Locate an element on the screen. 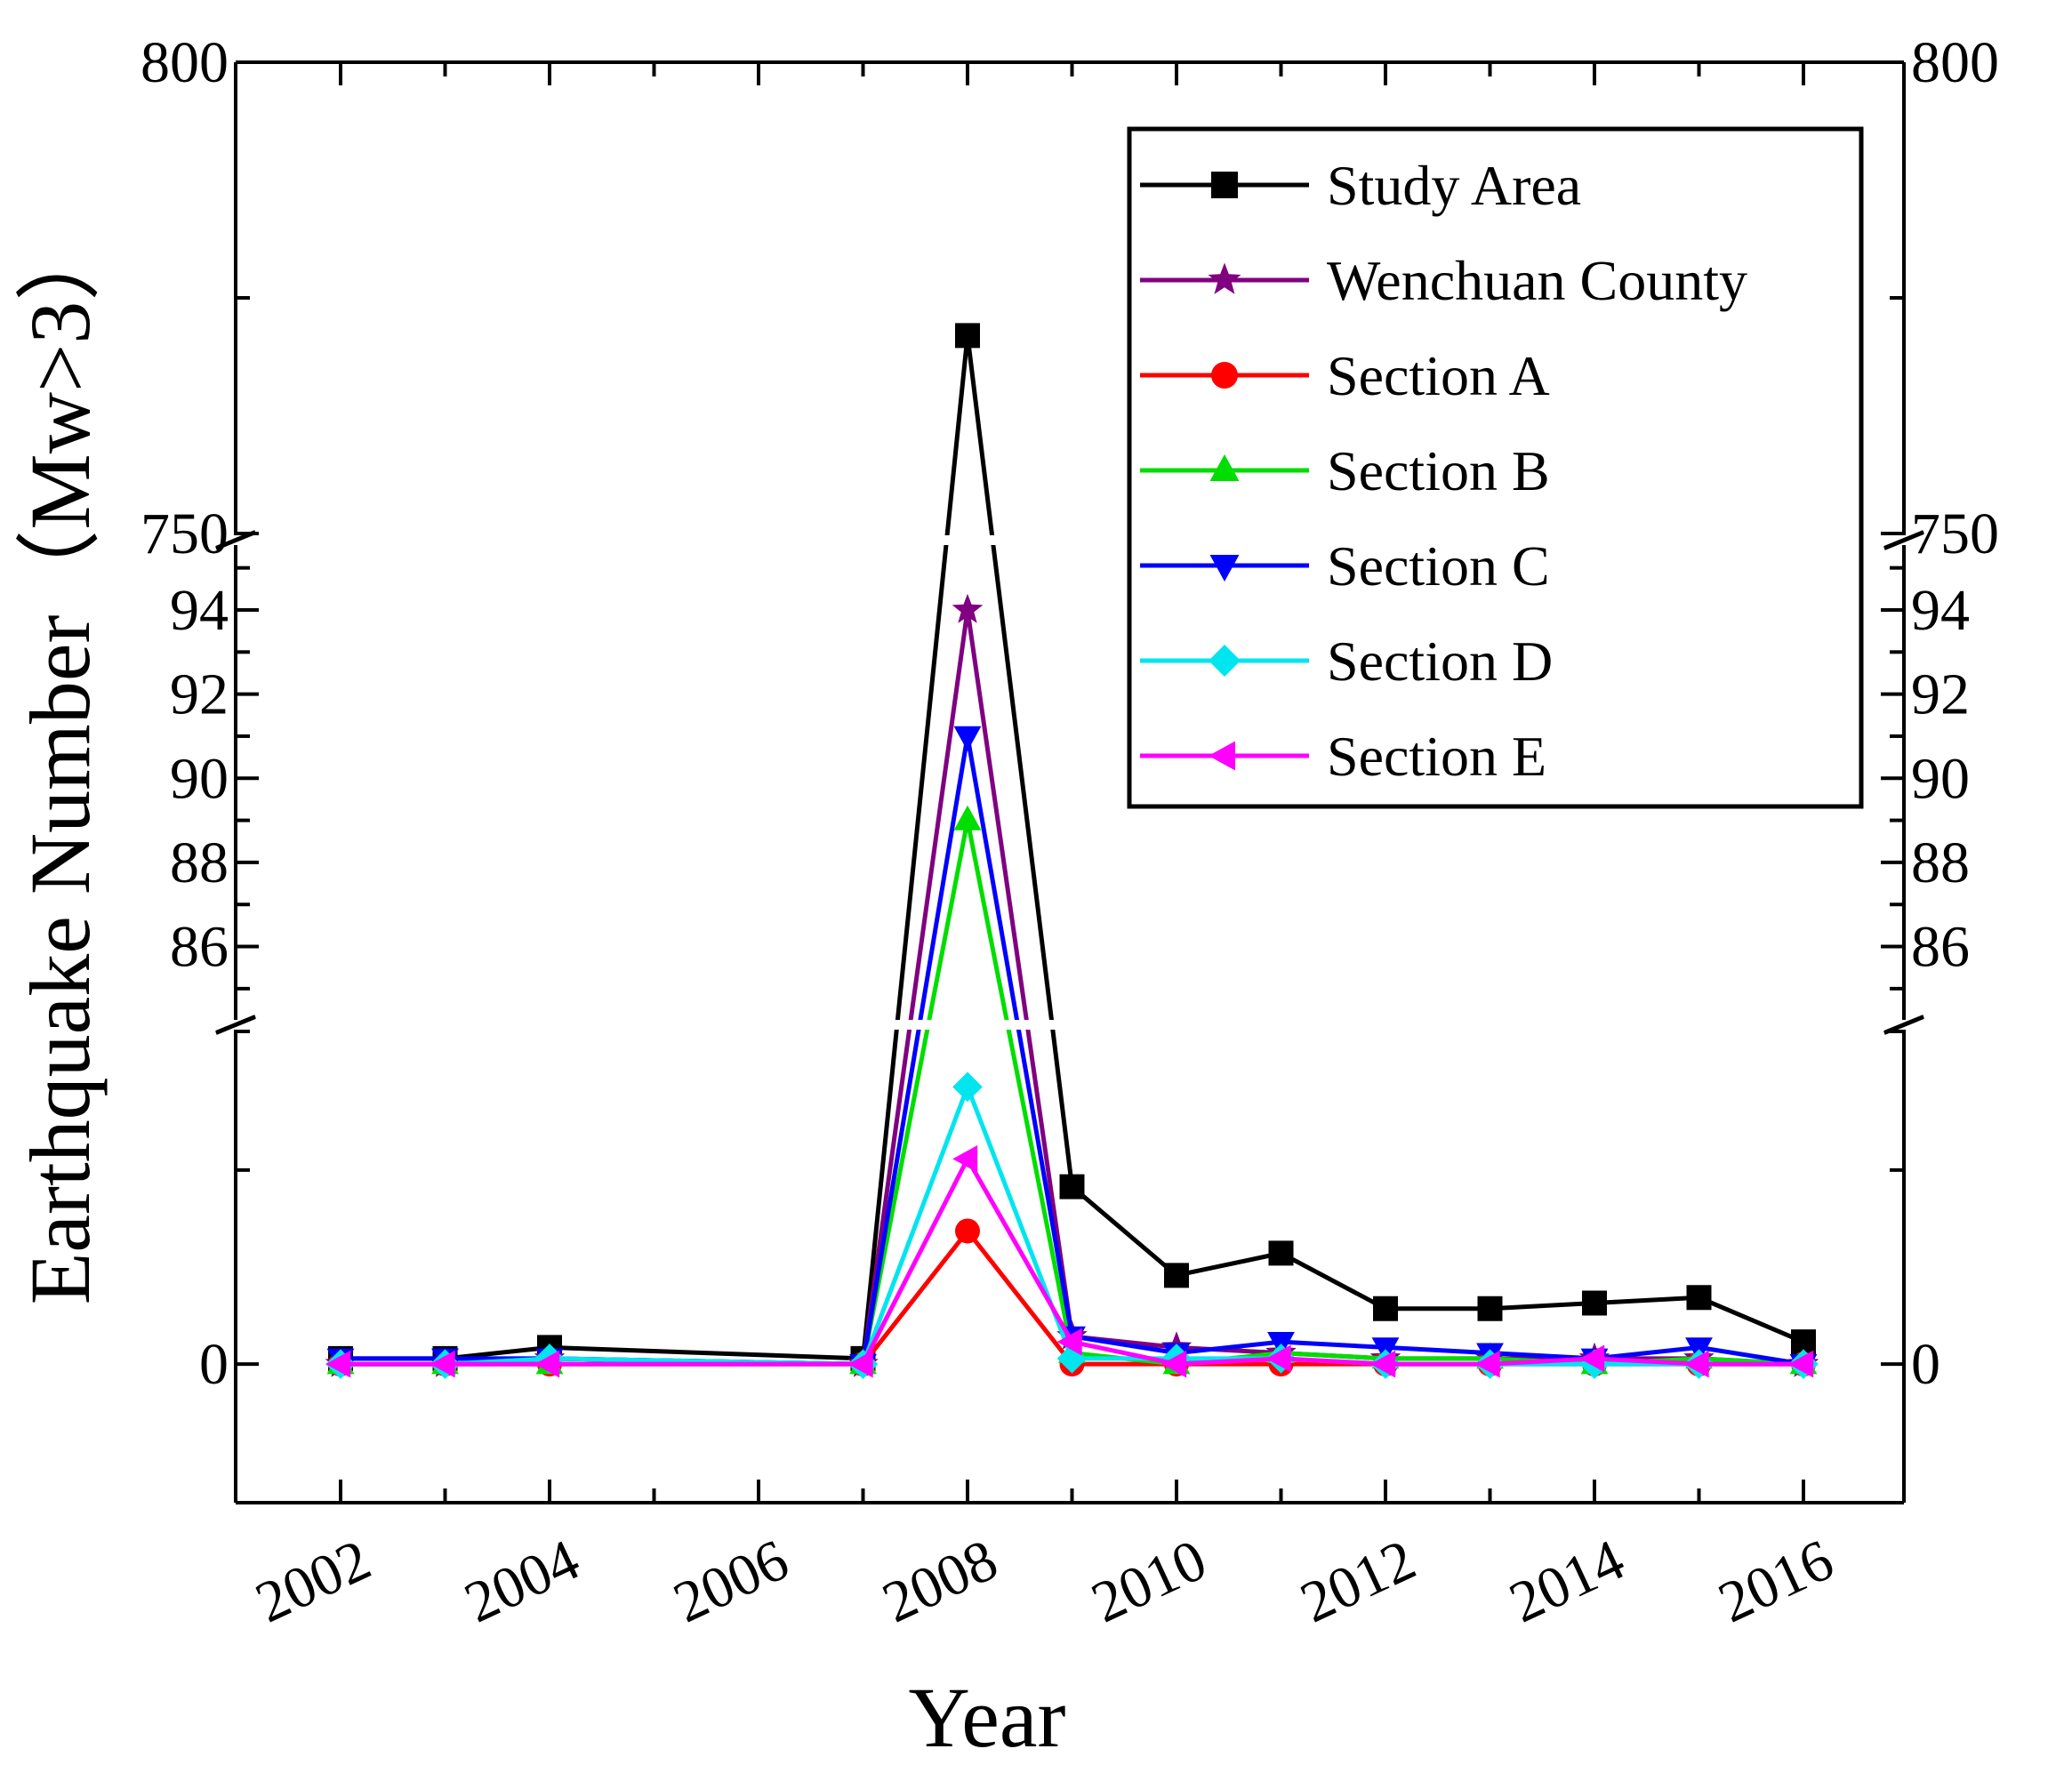 The image size is (2072, 1781). legend-box is located at coordinates (1495, 467).